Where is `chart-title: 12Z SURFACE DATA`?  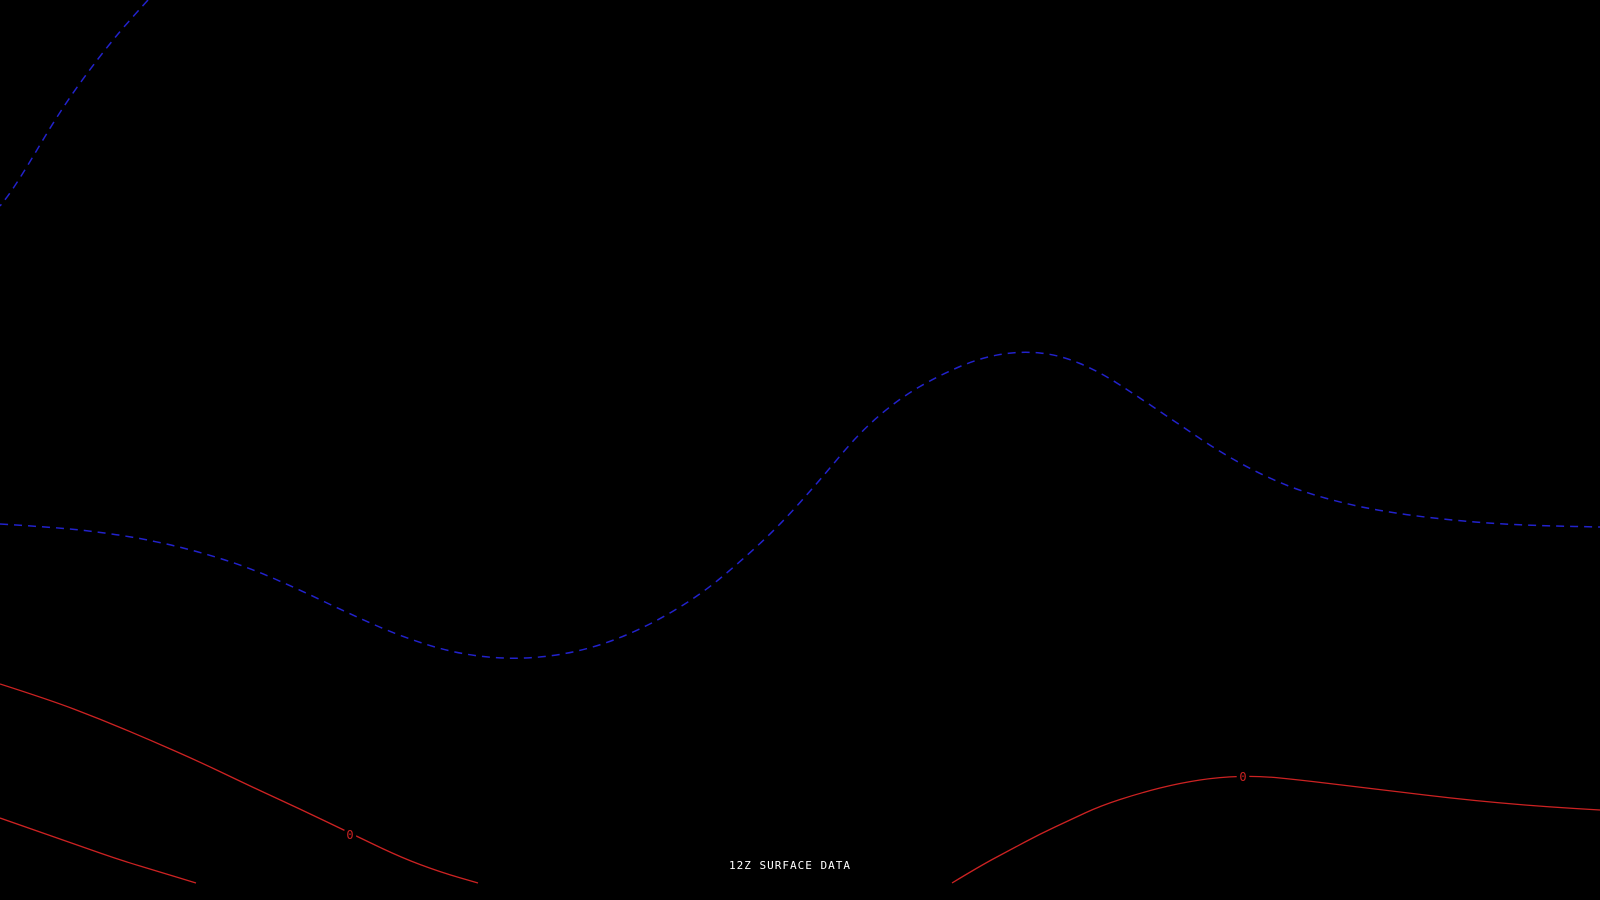
chart-title: 12Z SURFACE DATA is located at coordinates (790, 865).